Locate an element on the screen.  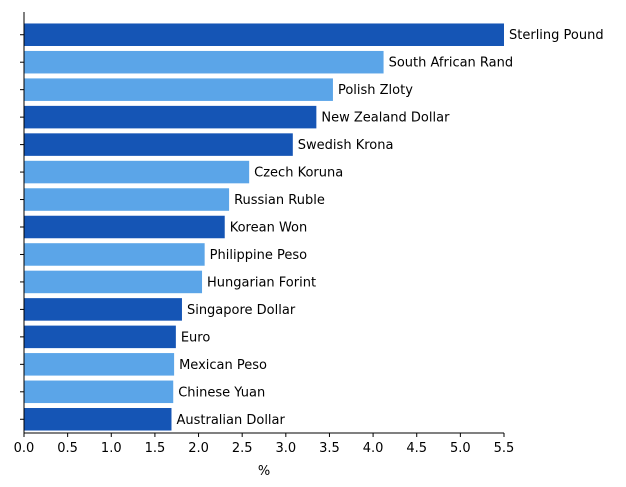
x-tick-label: 2.5 is located at coordinates (242, 448).